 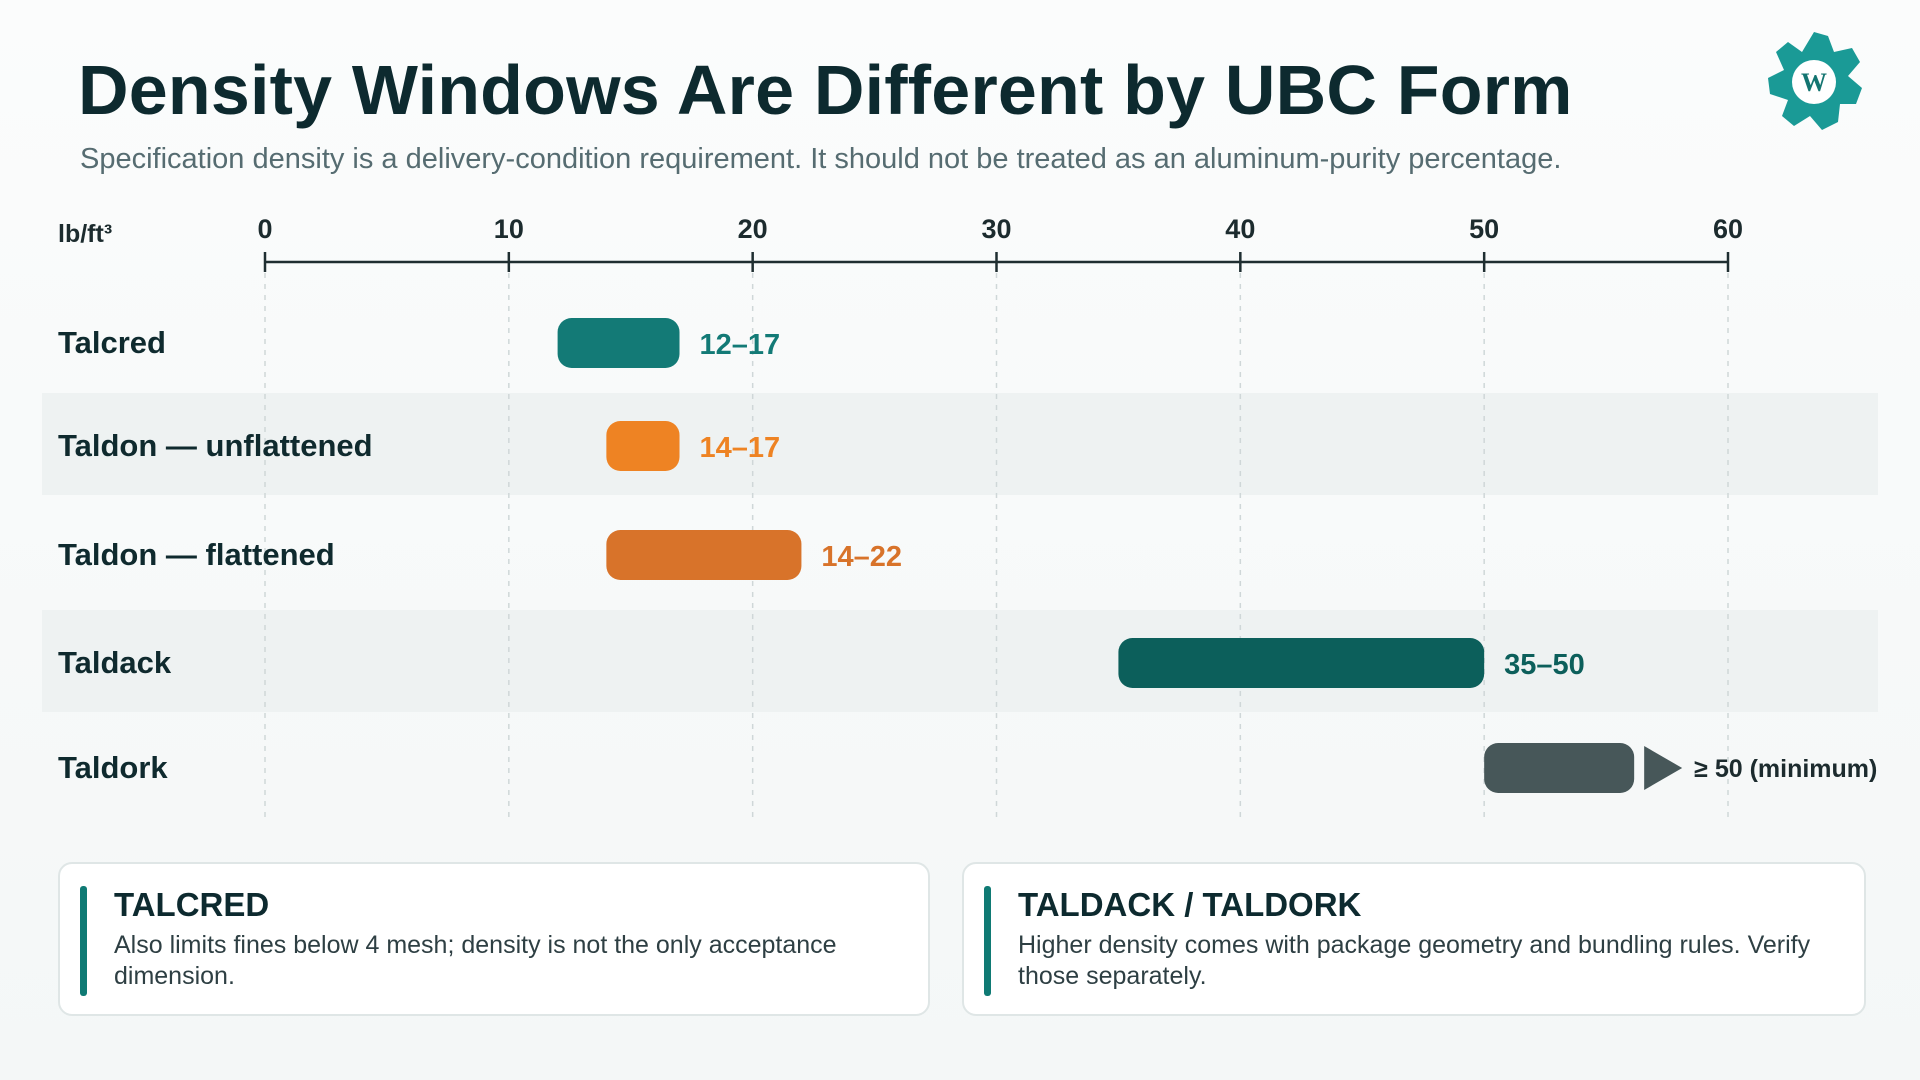 I want to click on x-tick-label: 20, so click(x=753, y=229).